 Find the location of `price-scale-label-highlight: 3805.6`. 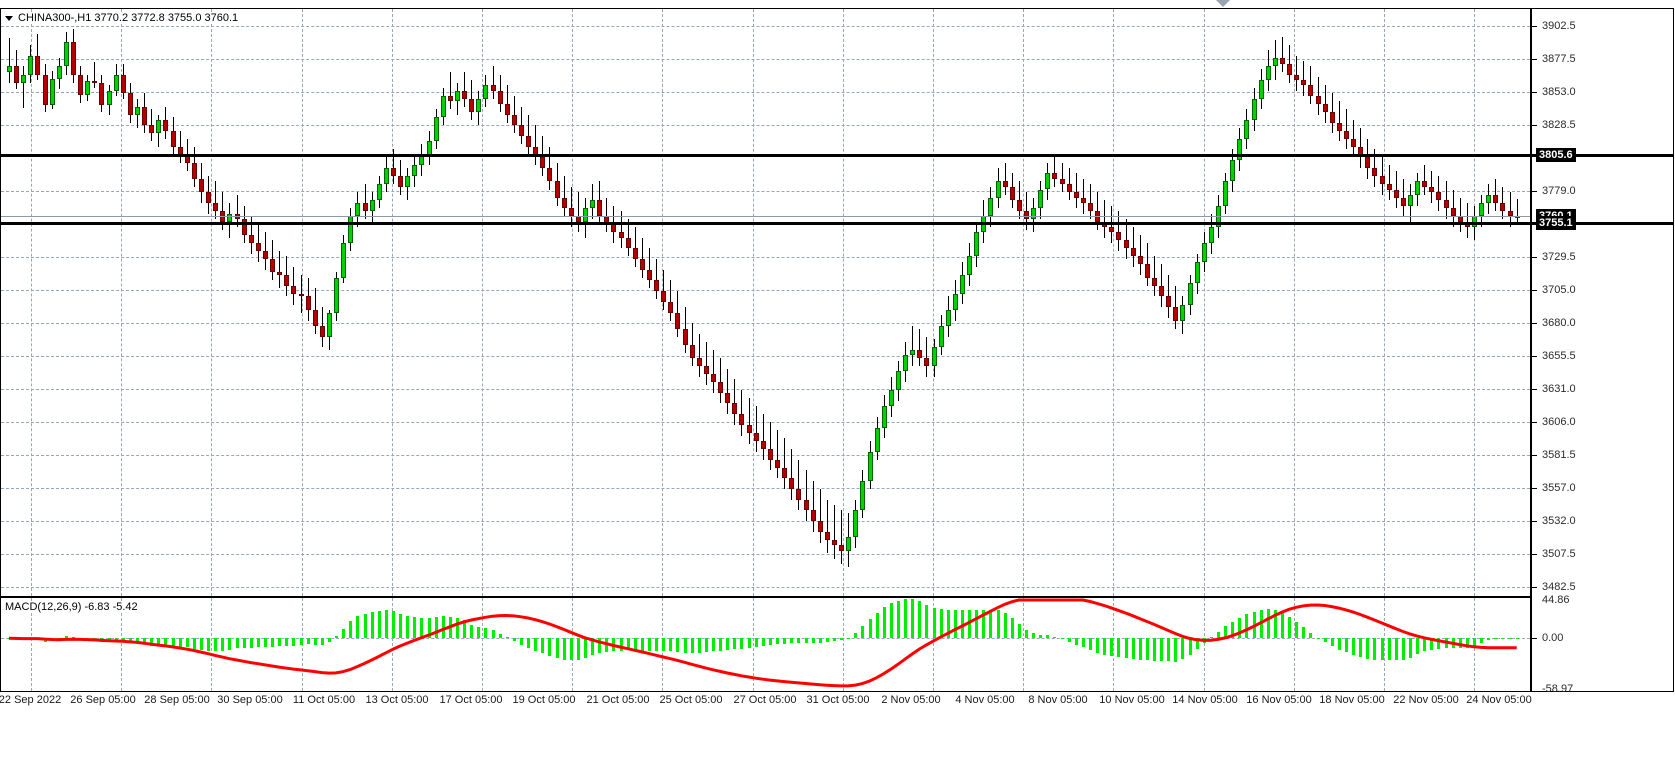

price-scale-label-highlight: 3805.6 is located at coordinates (1556, 155).